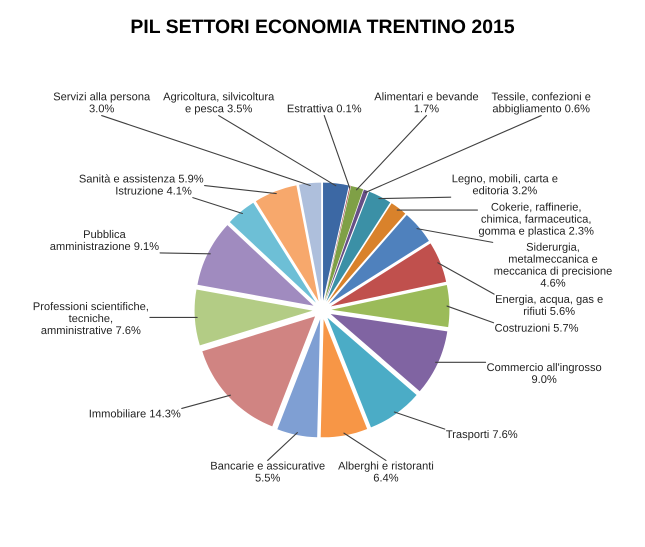  I want to click on data-label: 3.0%, so click(101, 108).